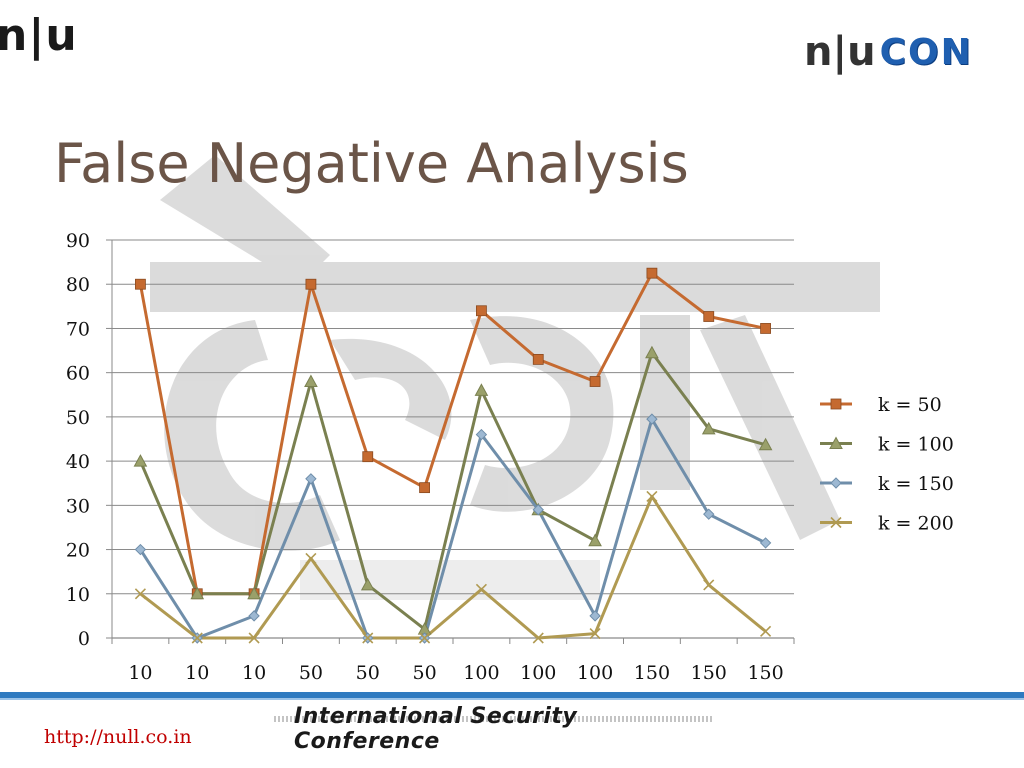 The width and height of the screenshot is (1024, 768). What do you see at coordinates (39, 35) in the screenshot?
I see `null-logo-left: n|u` at bounding box center [39, 35].